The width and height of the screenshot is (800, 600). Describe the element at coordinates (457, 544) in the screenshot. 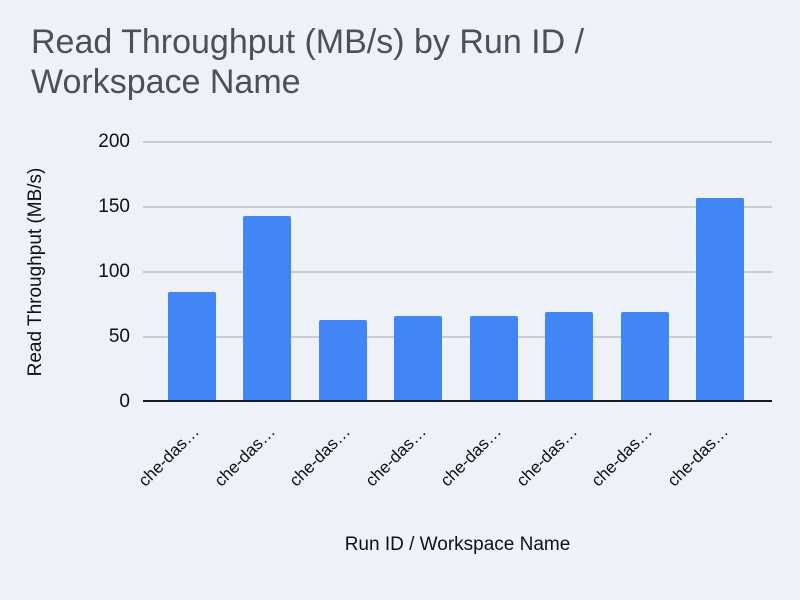

I see `x-axis-title: Run ID / Workspace Name` at that location.